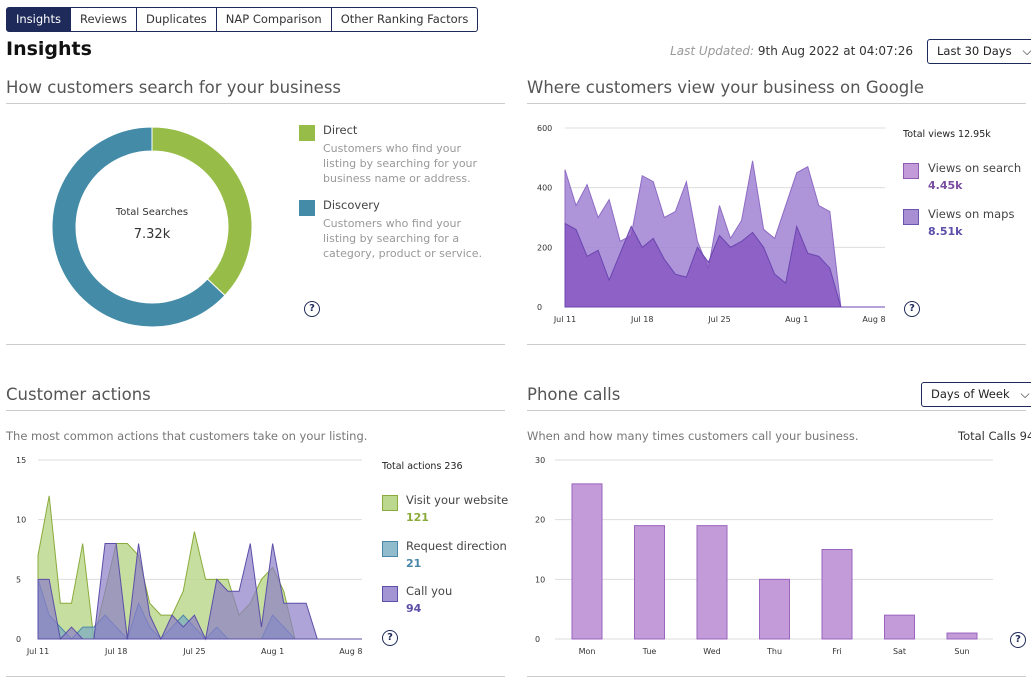  What do you see at coordinates (456, 546) in the screenshot?
I see `legend-title-direction: Request direction` at bounding box center [456, 546].